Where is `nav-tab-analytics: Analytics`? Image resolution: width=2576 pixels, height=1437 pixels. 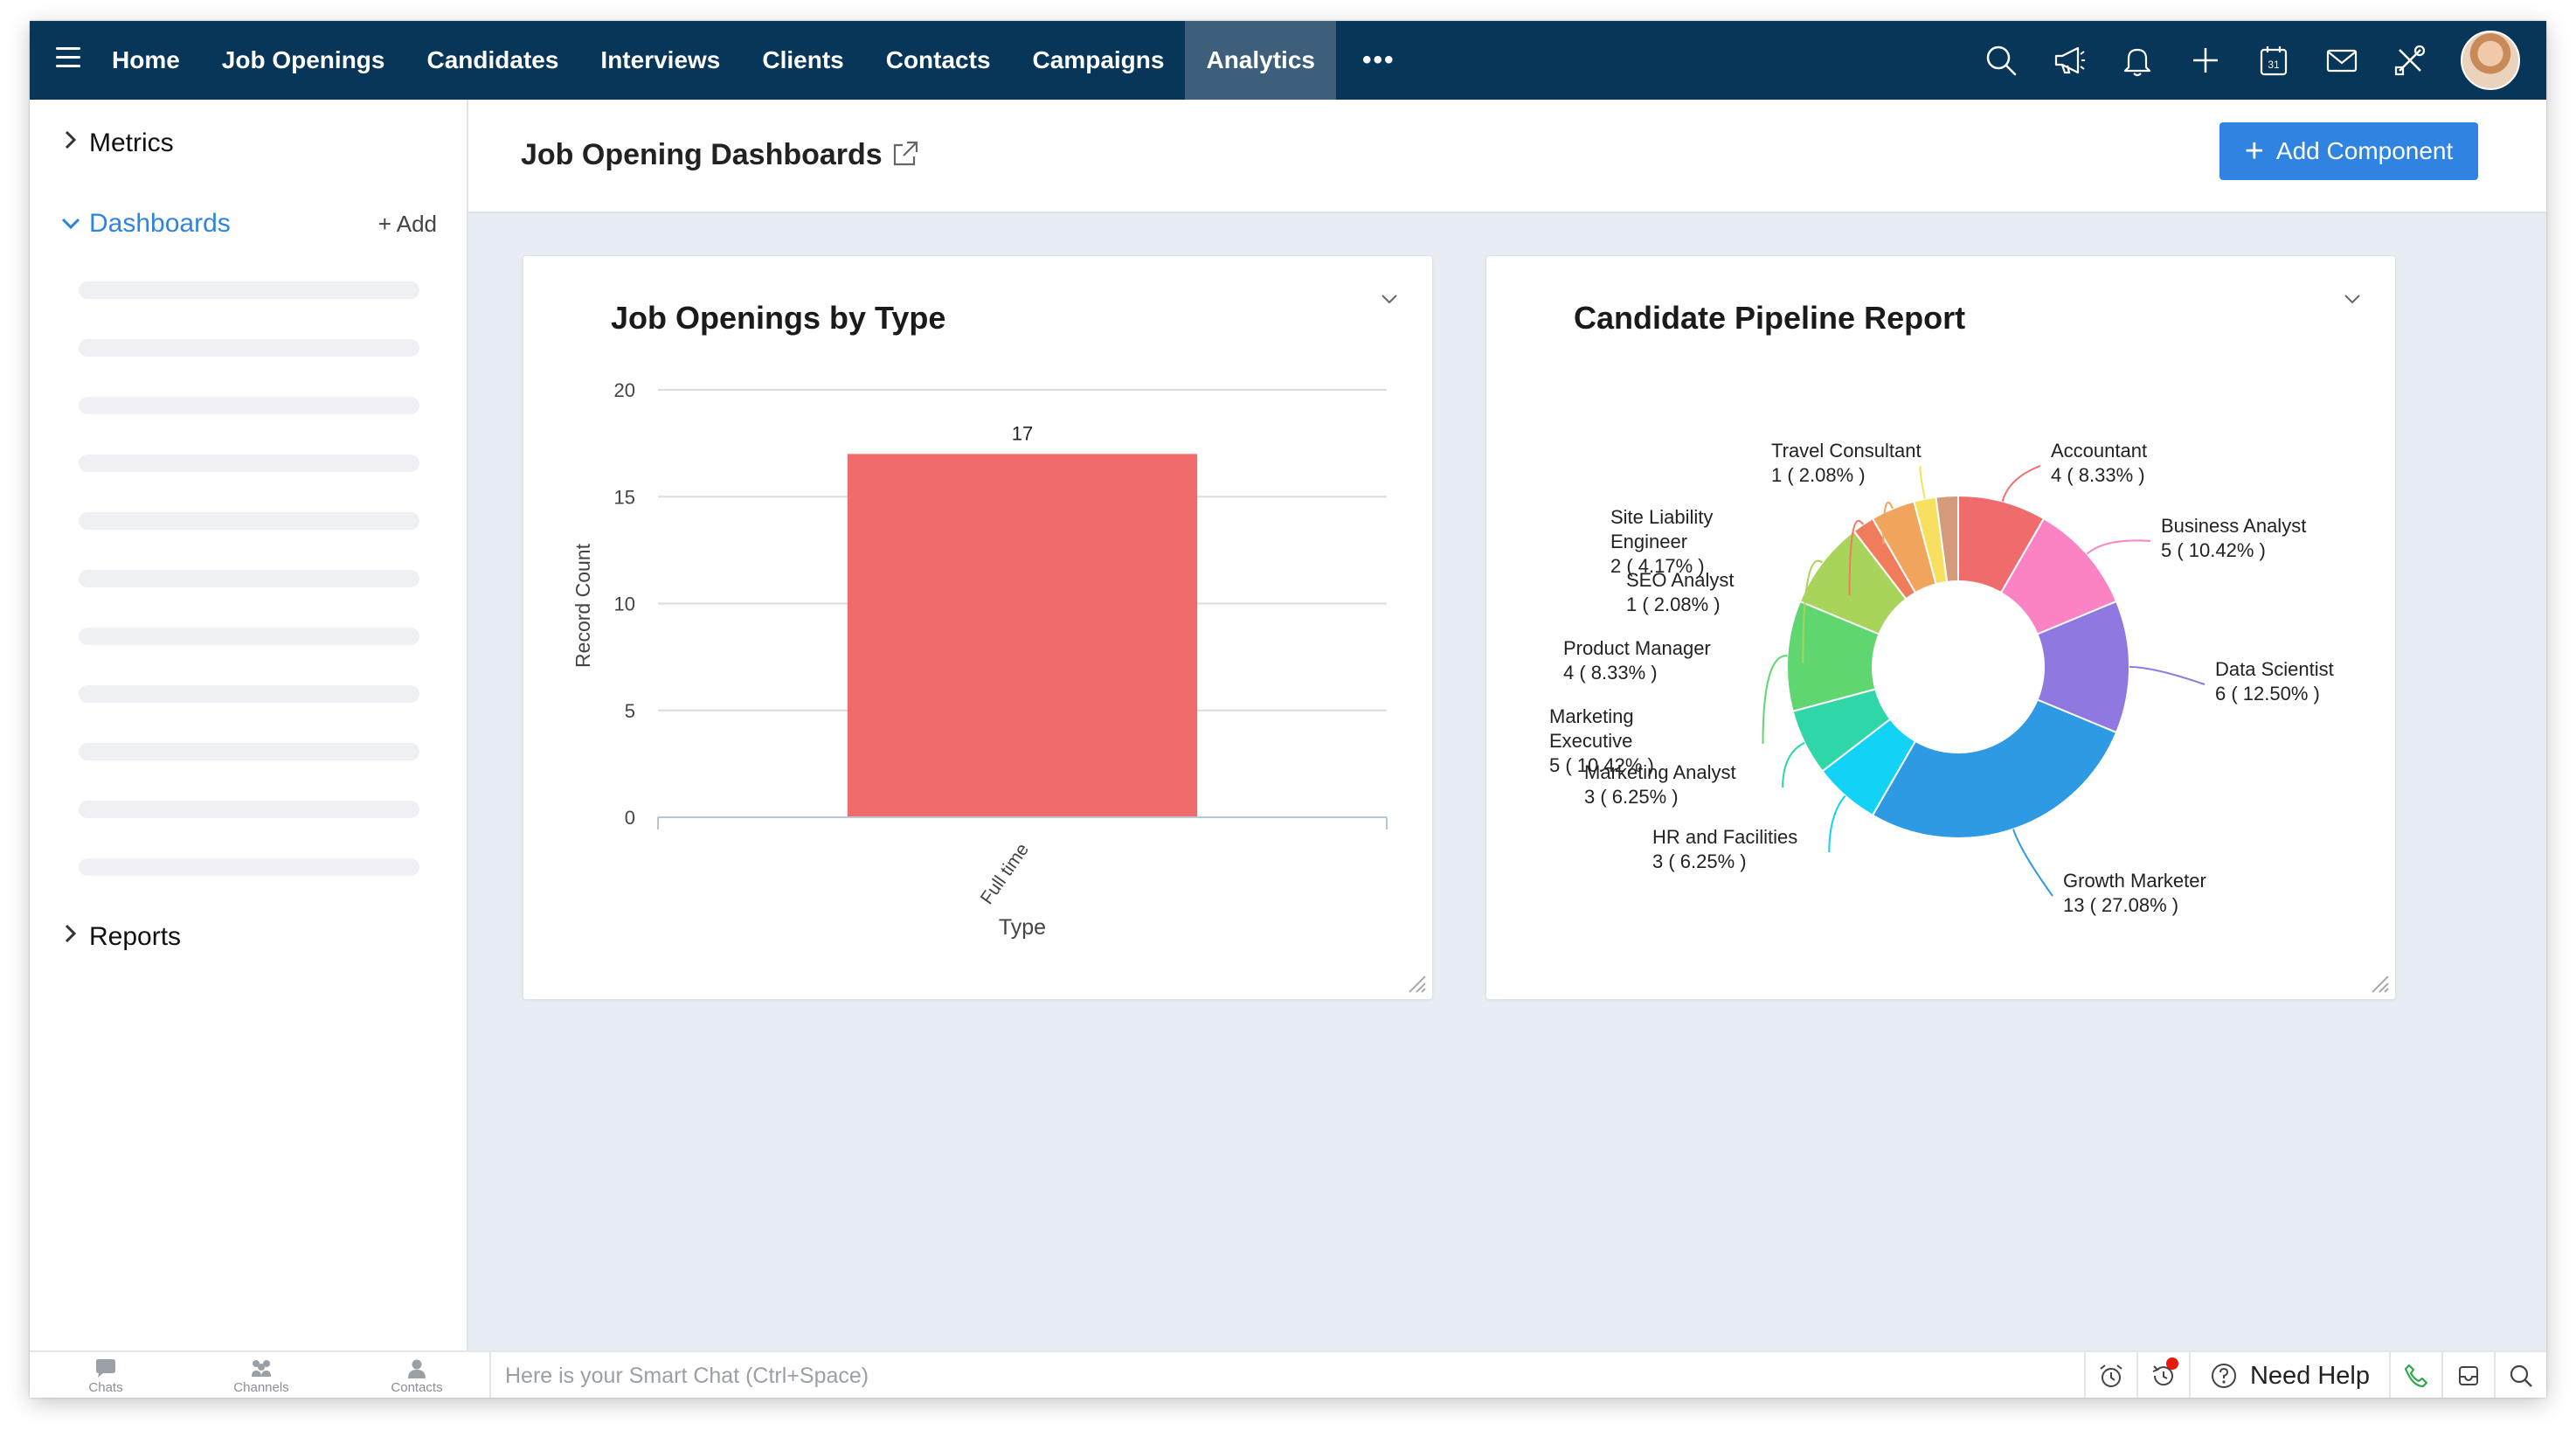 nav-tab-analytics: Analytics is located at coordinates (1260, 60).